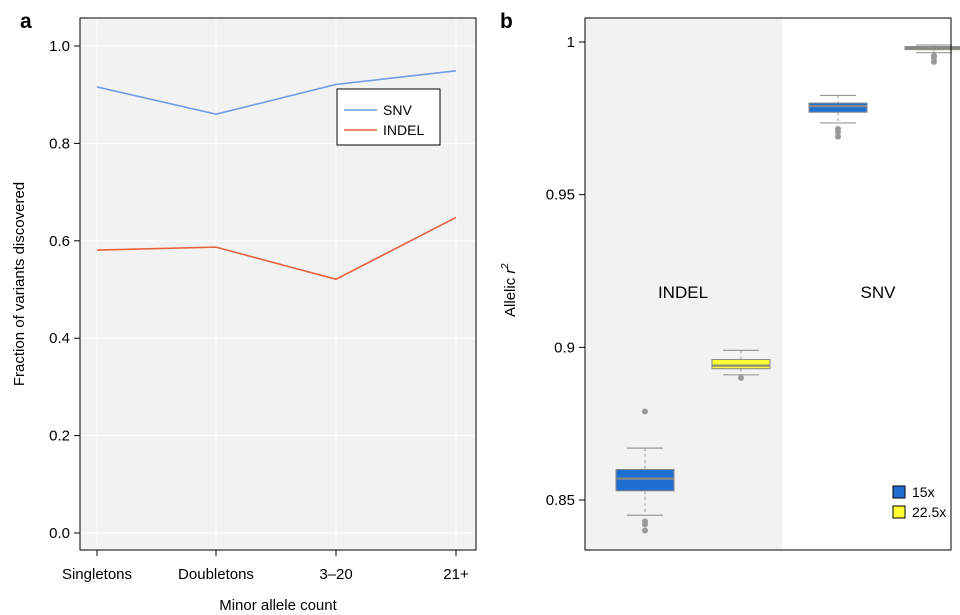 The image size is (960, 615). I want to click on panel-a-ytick-label: 0.0, so click(59, 533).